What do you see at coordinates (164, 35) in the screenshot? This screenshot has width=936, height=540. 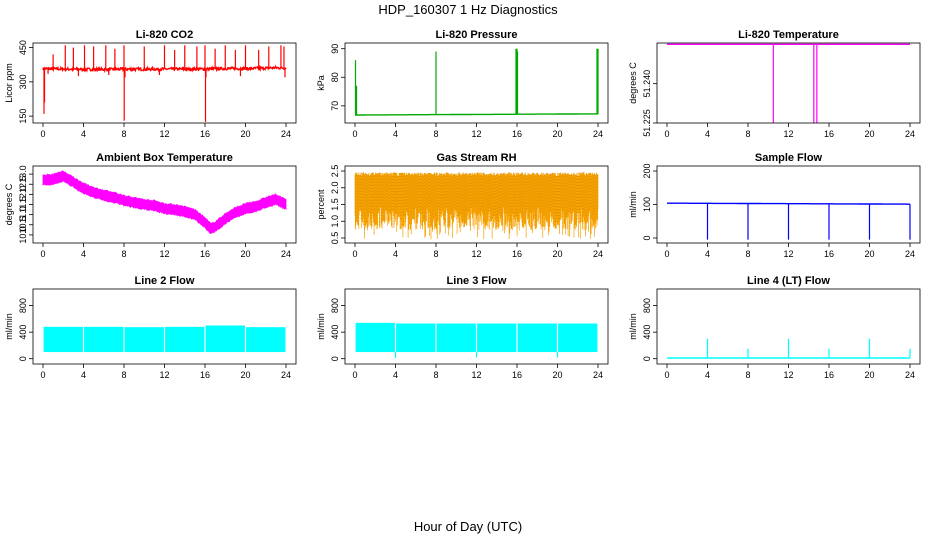 I see `chart-co2-title: Li-820 CO2` at bounding box center [164, 35].